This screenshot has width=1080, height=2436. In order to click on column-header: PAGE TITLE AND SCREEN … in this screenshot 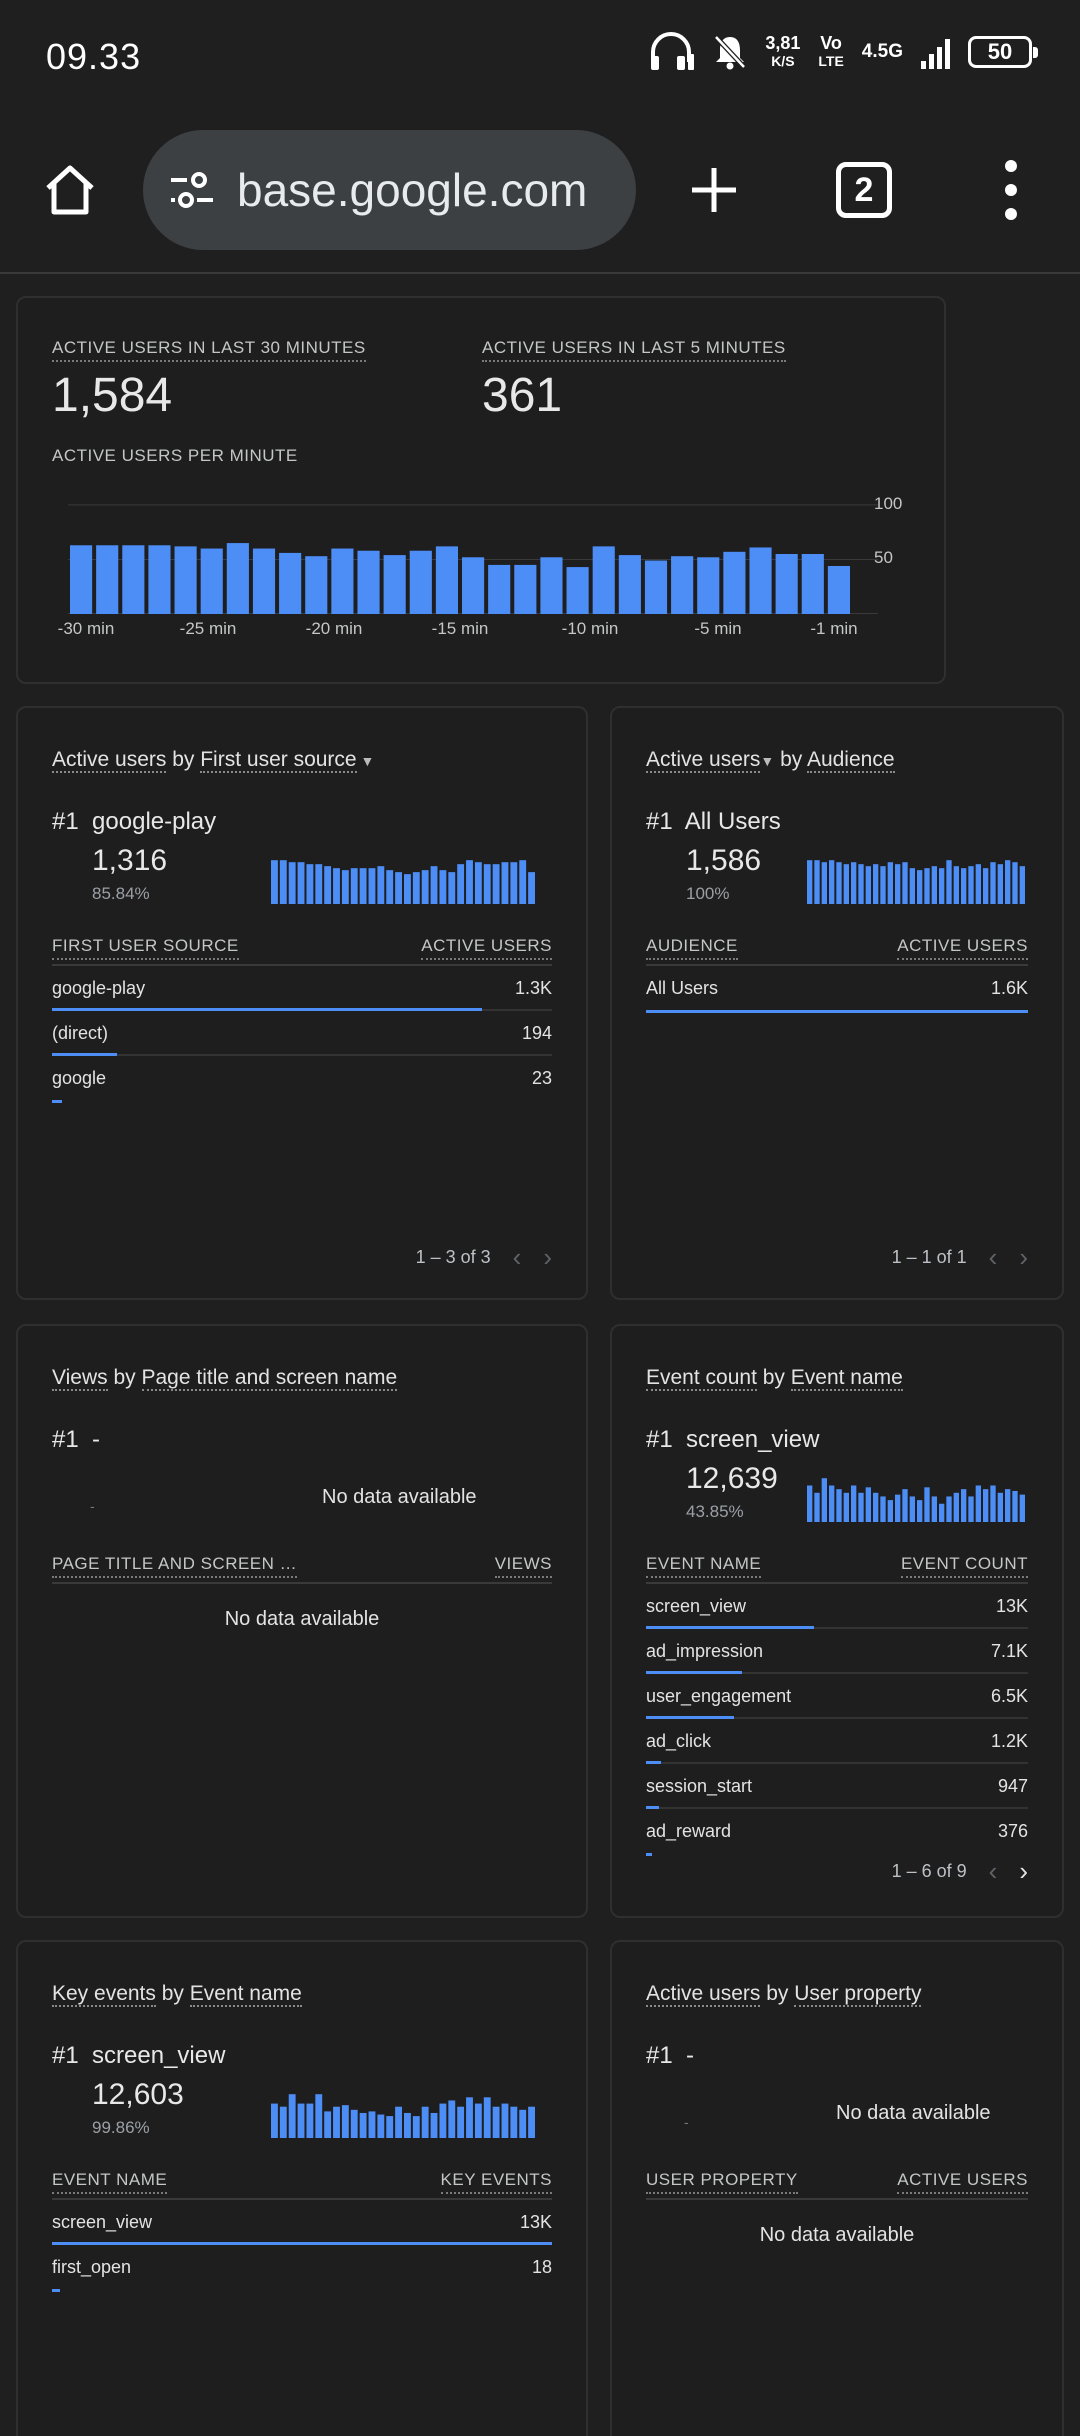, I will do `click(175, 1566)`.